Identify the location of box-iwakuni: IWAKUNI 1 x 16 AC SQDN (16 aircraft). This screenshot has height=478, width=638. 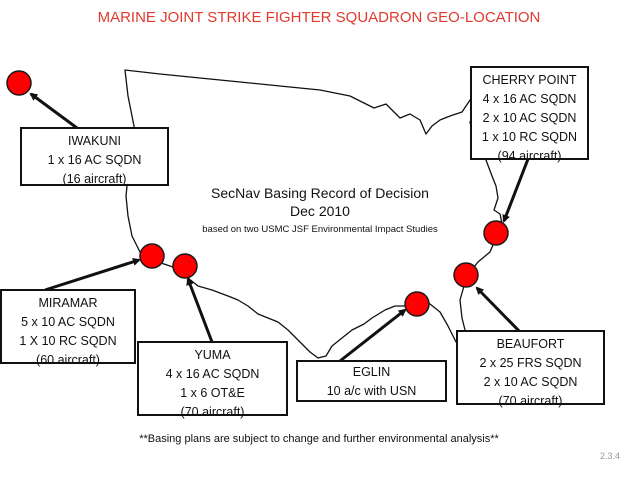
(94, 156).